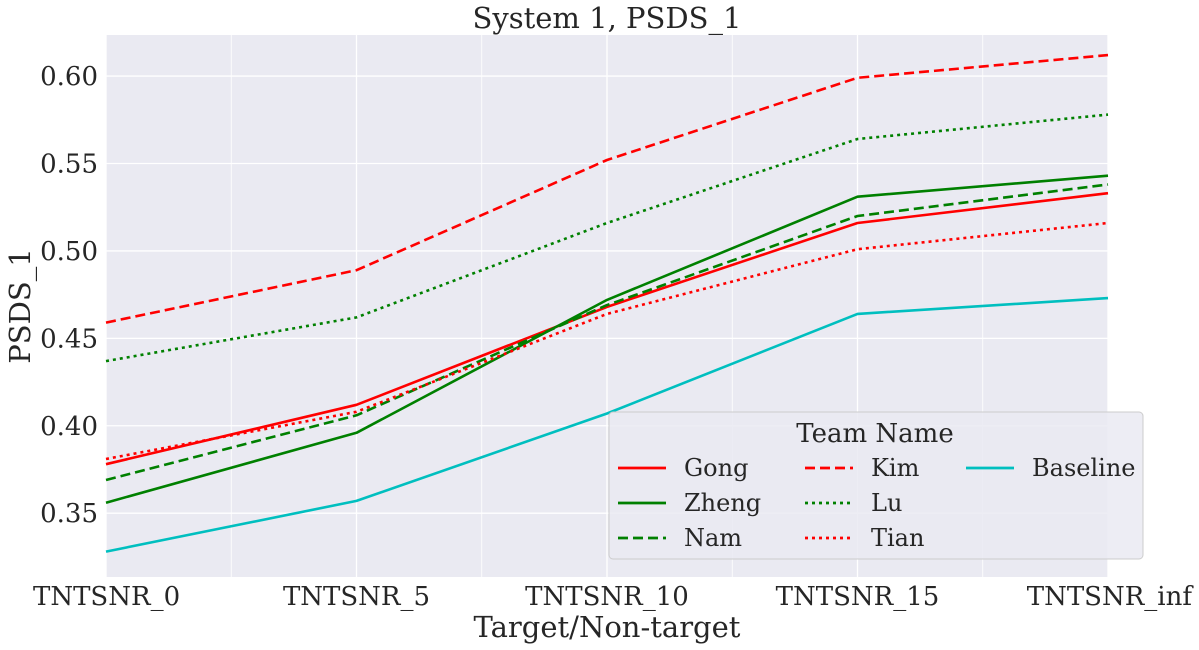 This screenshot has width=1199, height=650. Describe the element at coordinates (874, 434) in the screenshot. I see `legend-title: Team Name` at that location.